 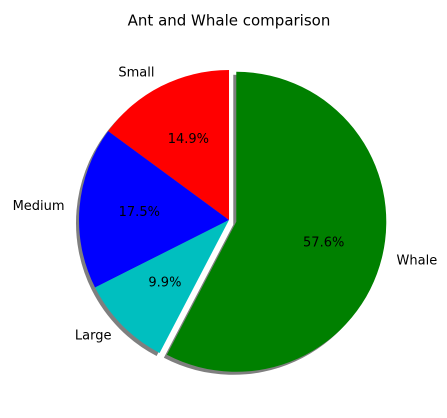 What do you see at coordinates (93, 335) in the screenshot?
I see `slice-label: Large` at bounding box center [93, 335].